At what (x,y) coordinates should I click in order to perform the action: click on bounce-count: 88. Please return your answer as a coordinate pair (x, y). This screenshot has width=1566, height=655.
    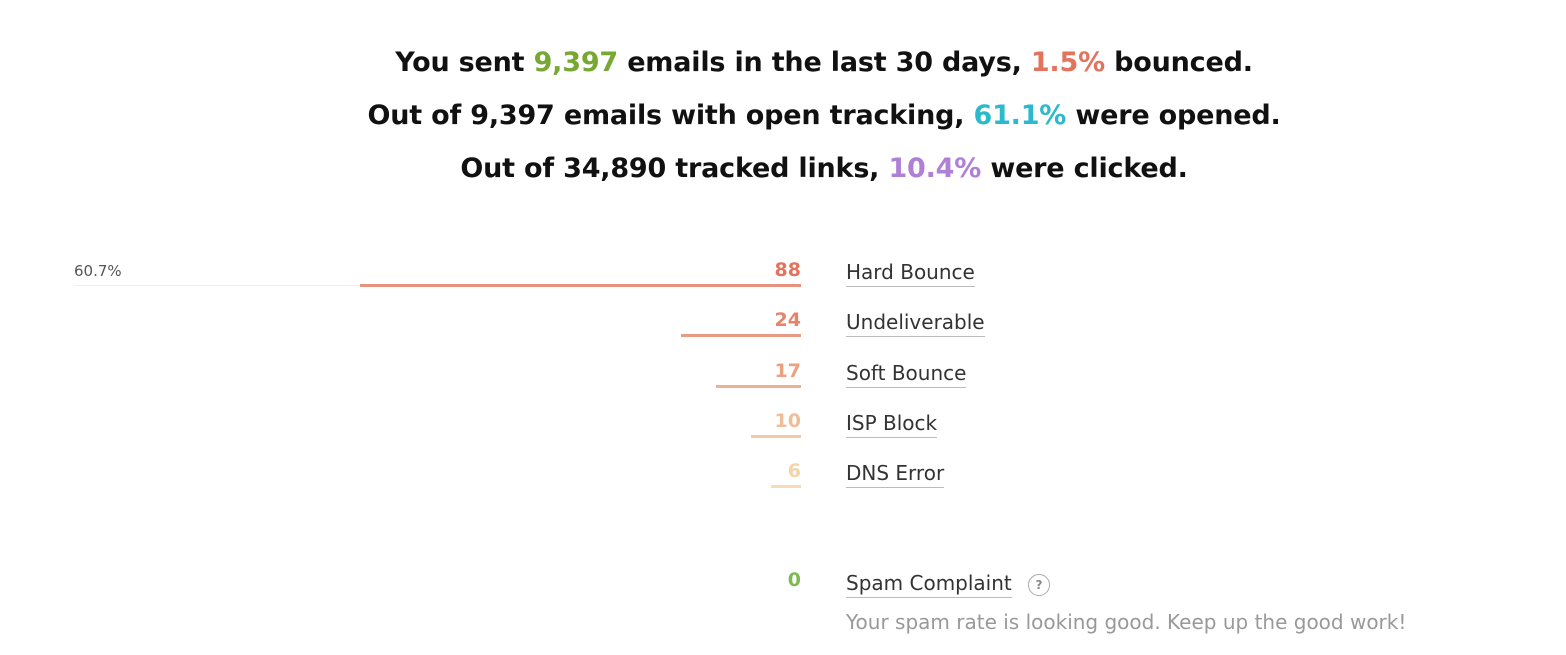
    Looking at the image, I should click on (787, 270).